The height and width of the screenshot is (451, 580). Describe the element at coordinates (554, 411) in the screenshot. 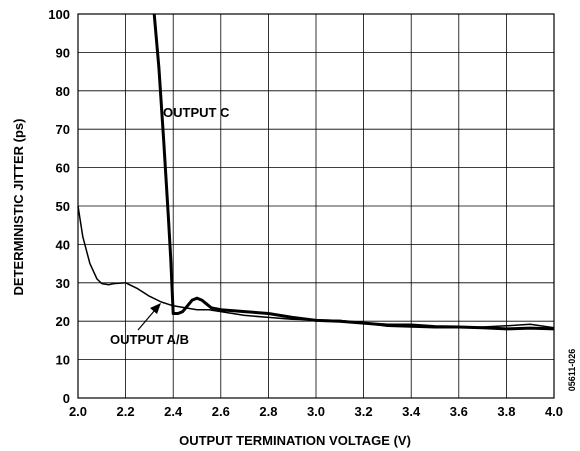

I see `x-tick-label: 4.0` at that location.